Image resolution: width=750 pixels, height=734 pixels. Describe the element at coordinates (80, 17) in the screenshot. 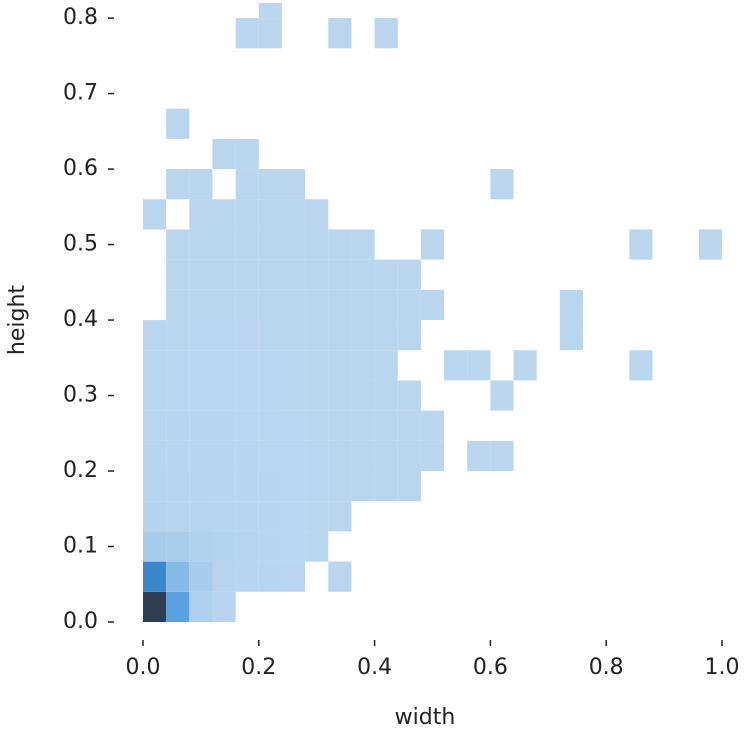

I see `y-tick-label: 0.8` at that location.